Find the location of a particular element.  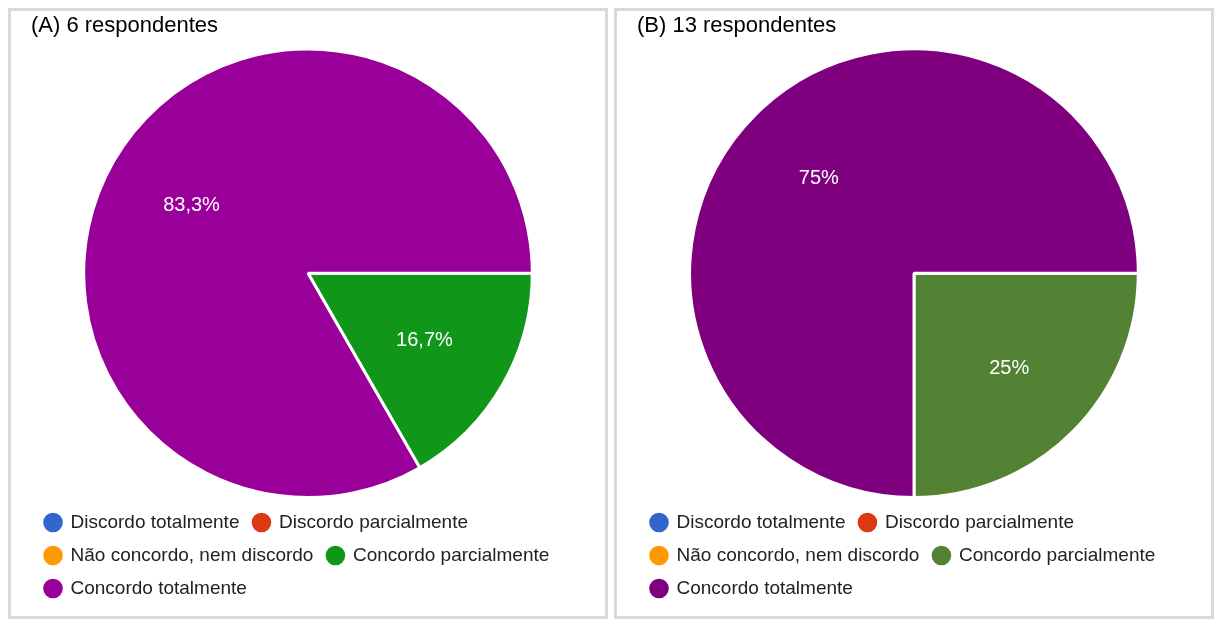

data-label: 16,7% is located at coordinates (425, 339).